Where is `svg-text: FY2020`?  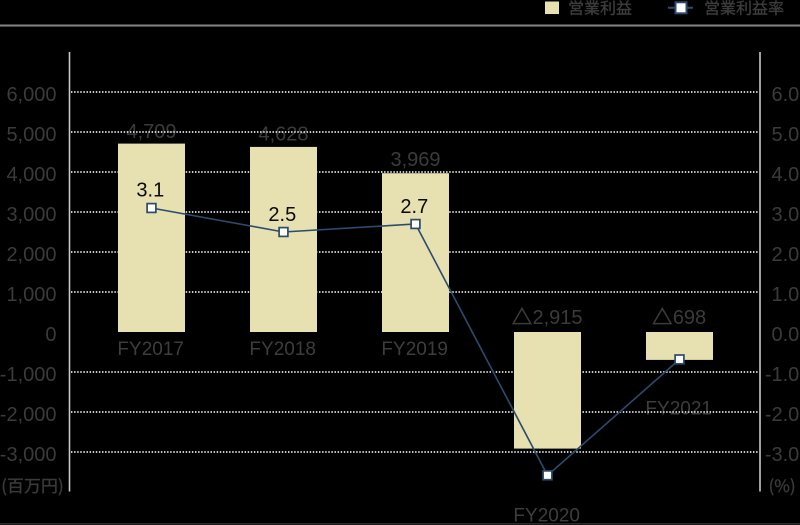
svg-text: FY2020 is located at coordinates (546, 515).